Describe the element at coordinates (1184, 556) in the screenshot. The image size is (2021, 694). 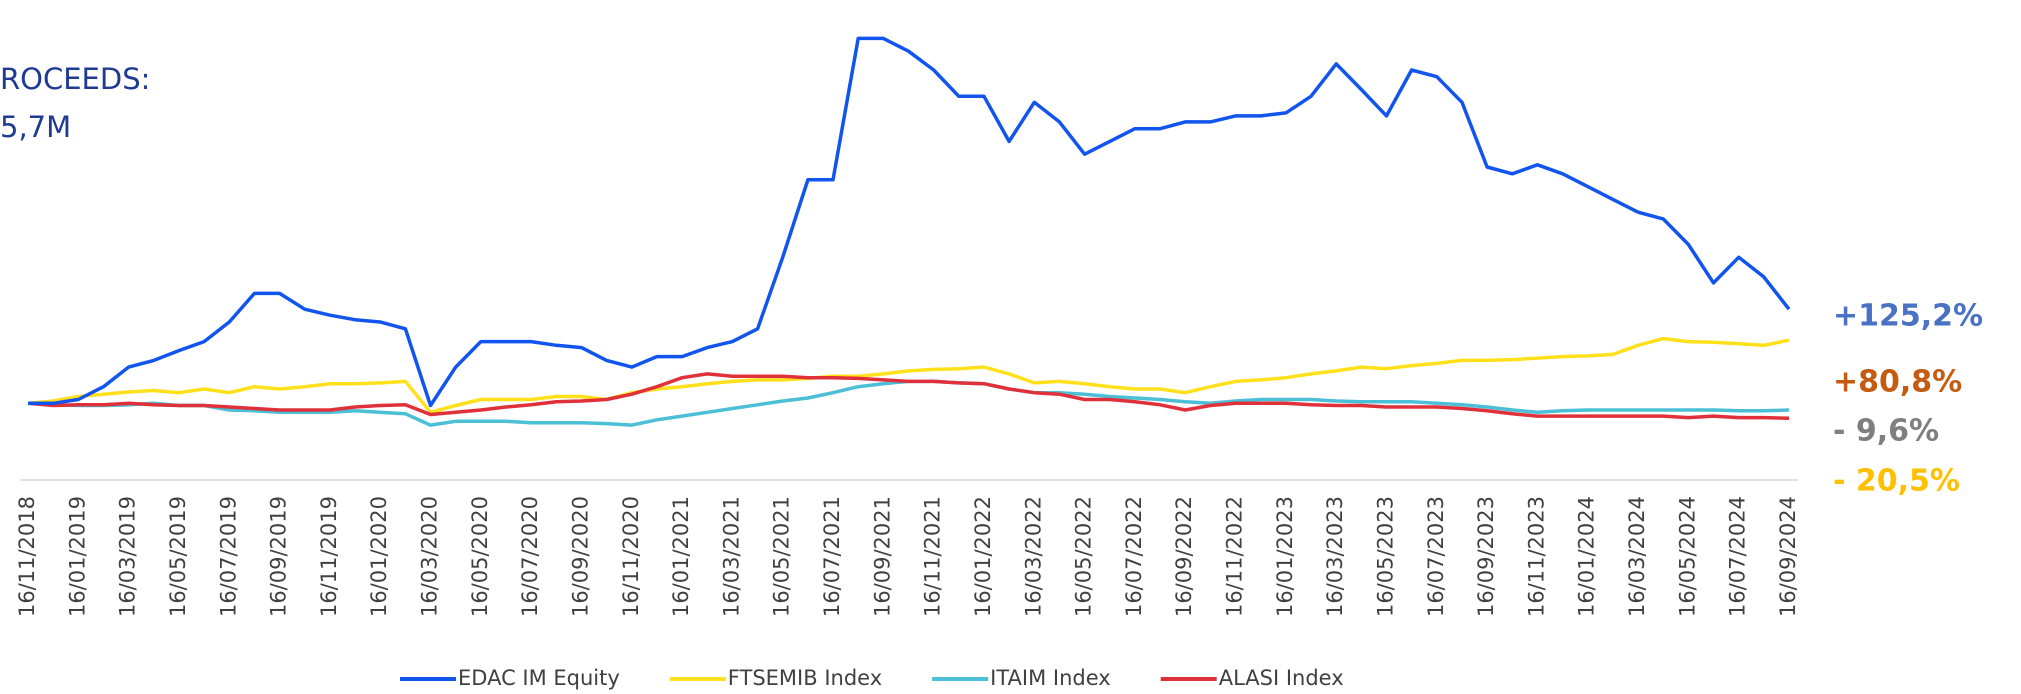
I see `x-tick-label: 16/09/2022` at that location.